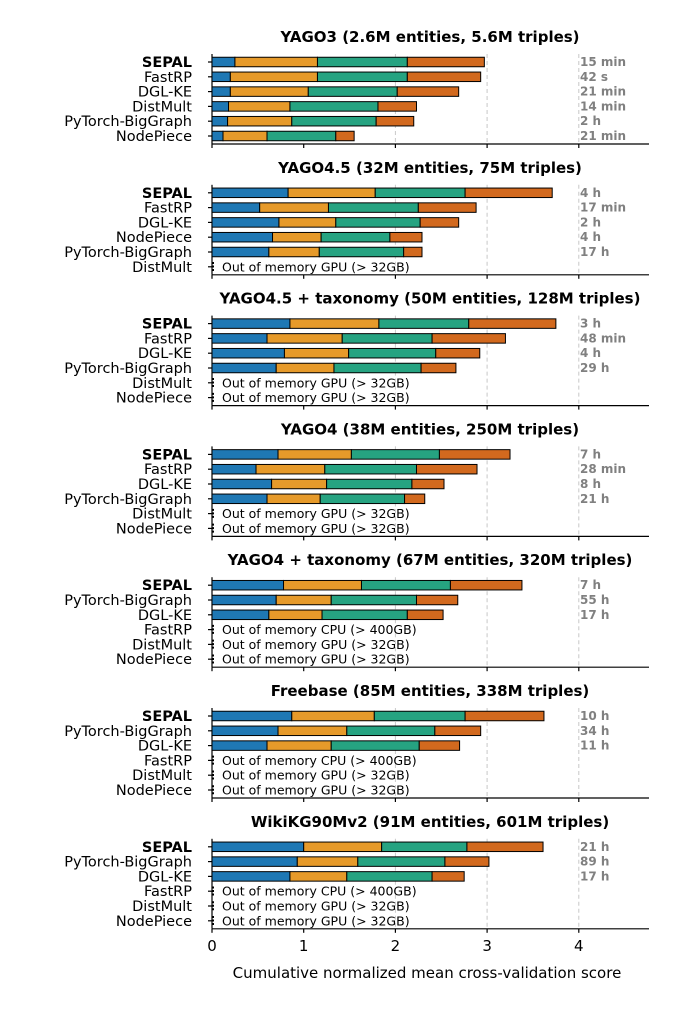  I want to click on x-tick-label: 0, so click(212, 946).